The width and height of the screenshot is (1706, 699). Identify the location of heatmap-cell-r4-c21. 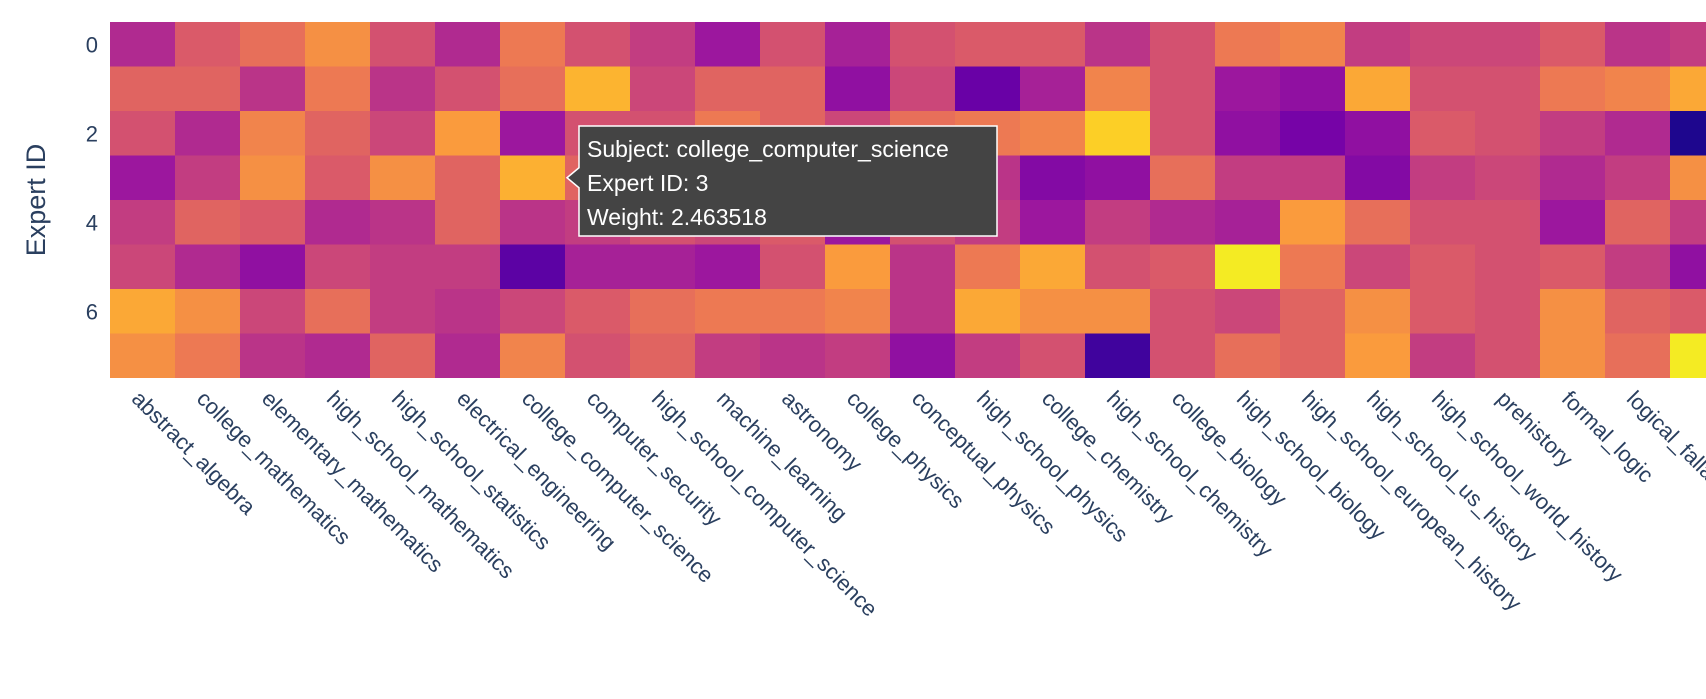
(1508, 223).